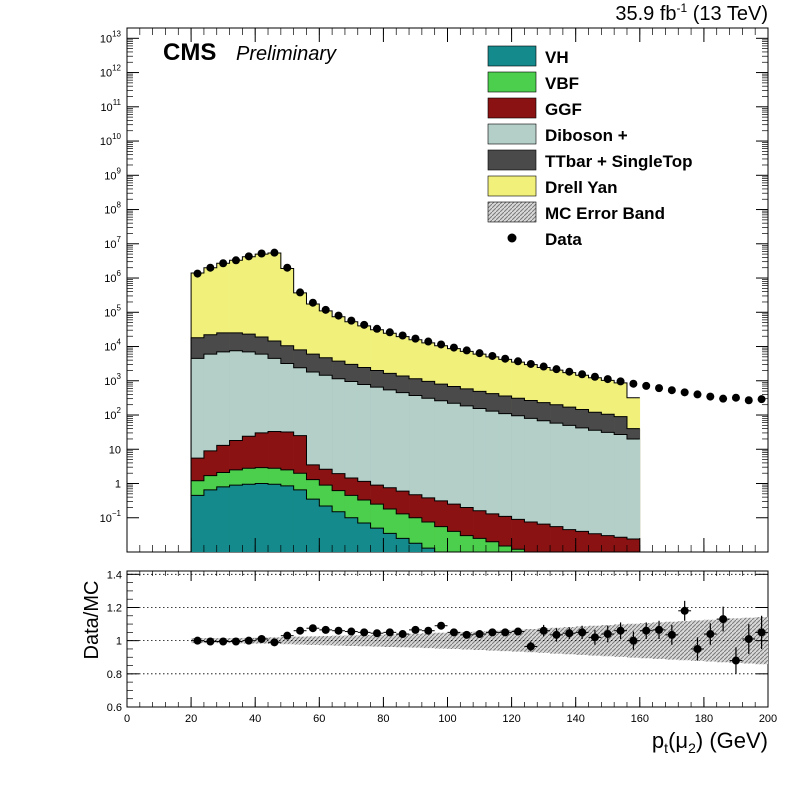 The height and width of the screenshot is (800, 800). I want to click on y-tick-label: 10⁹, so click(112, 174).